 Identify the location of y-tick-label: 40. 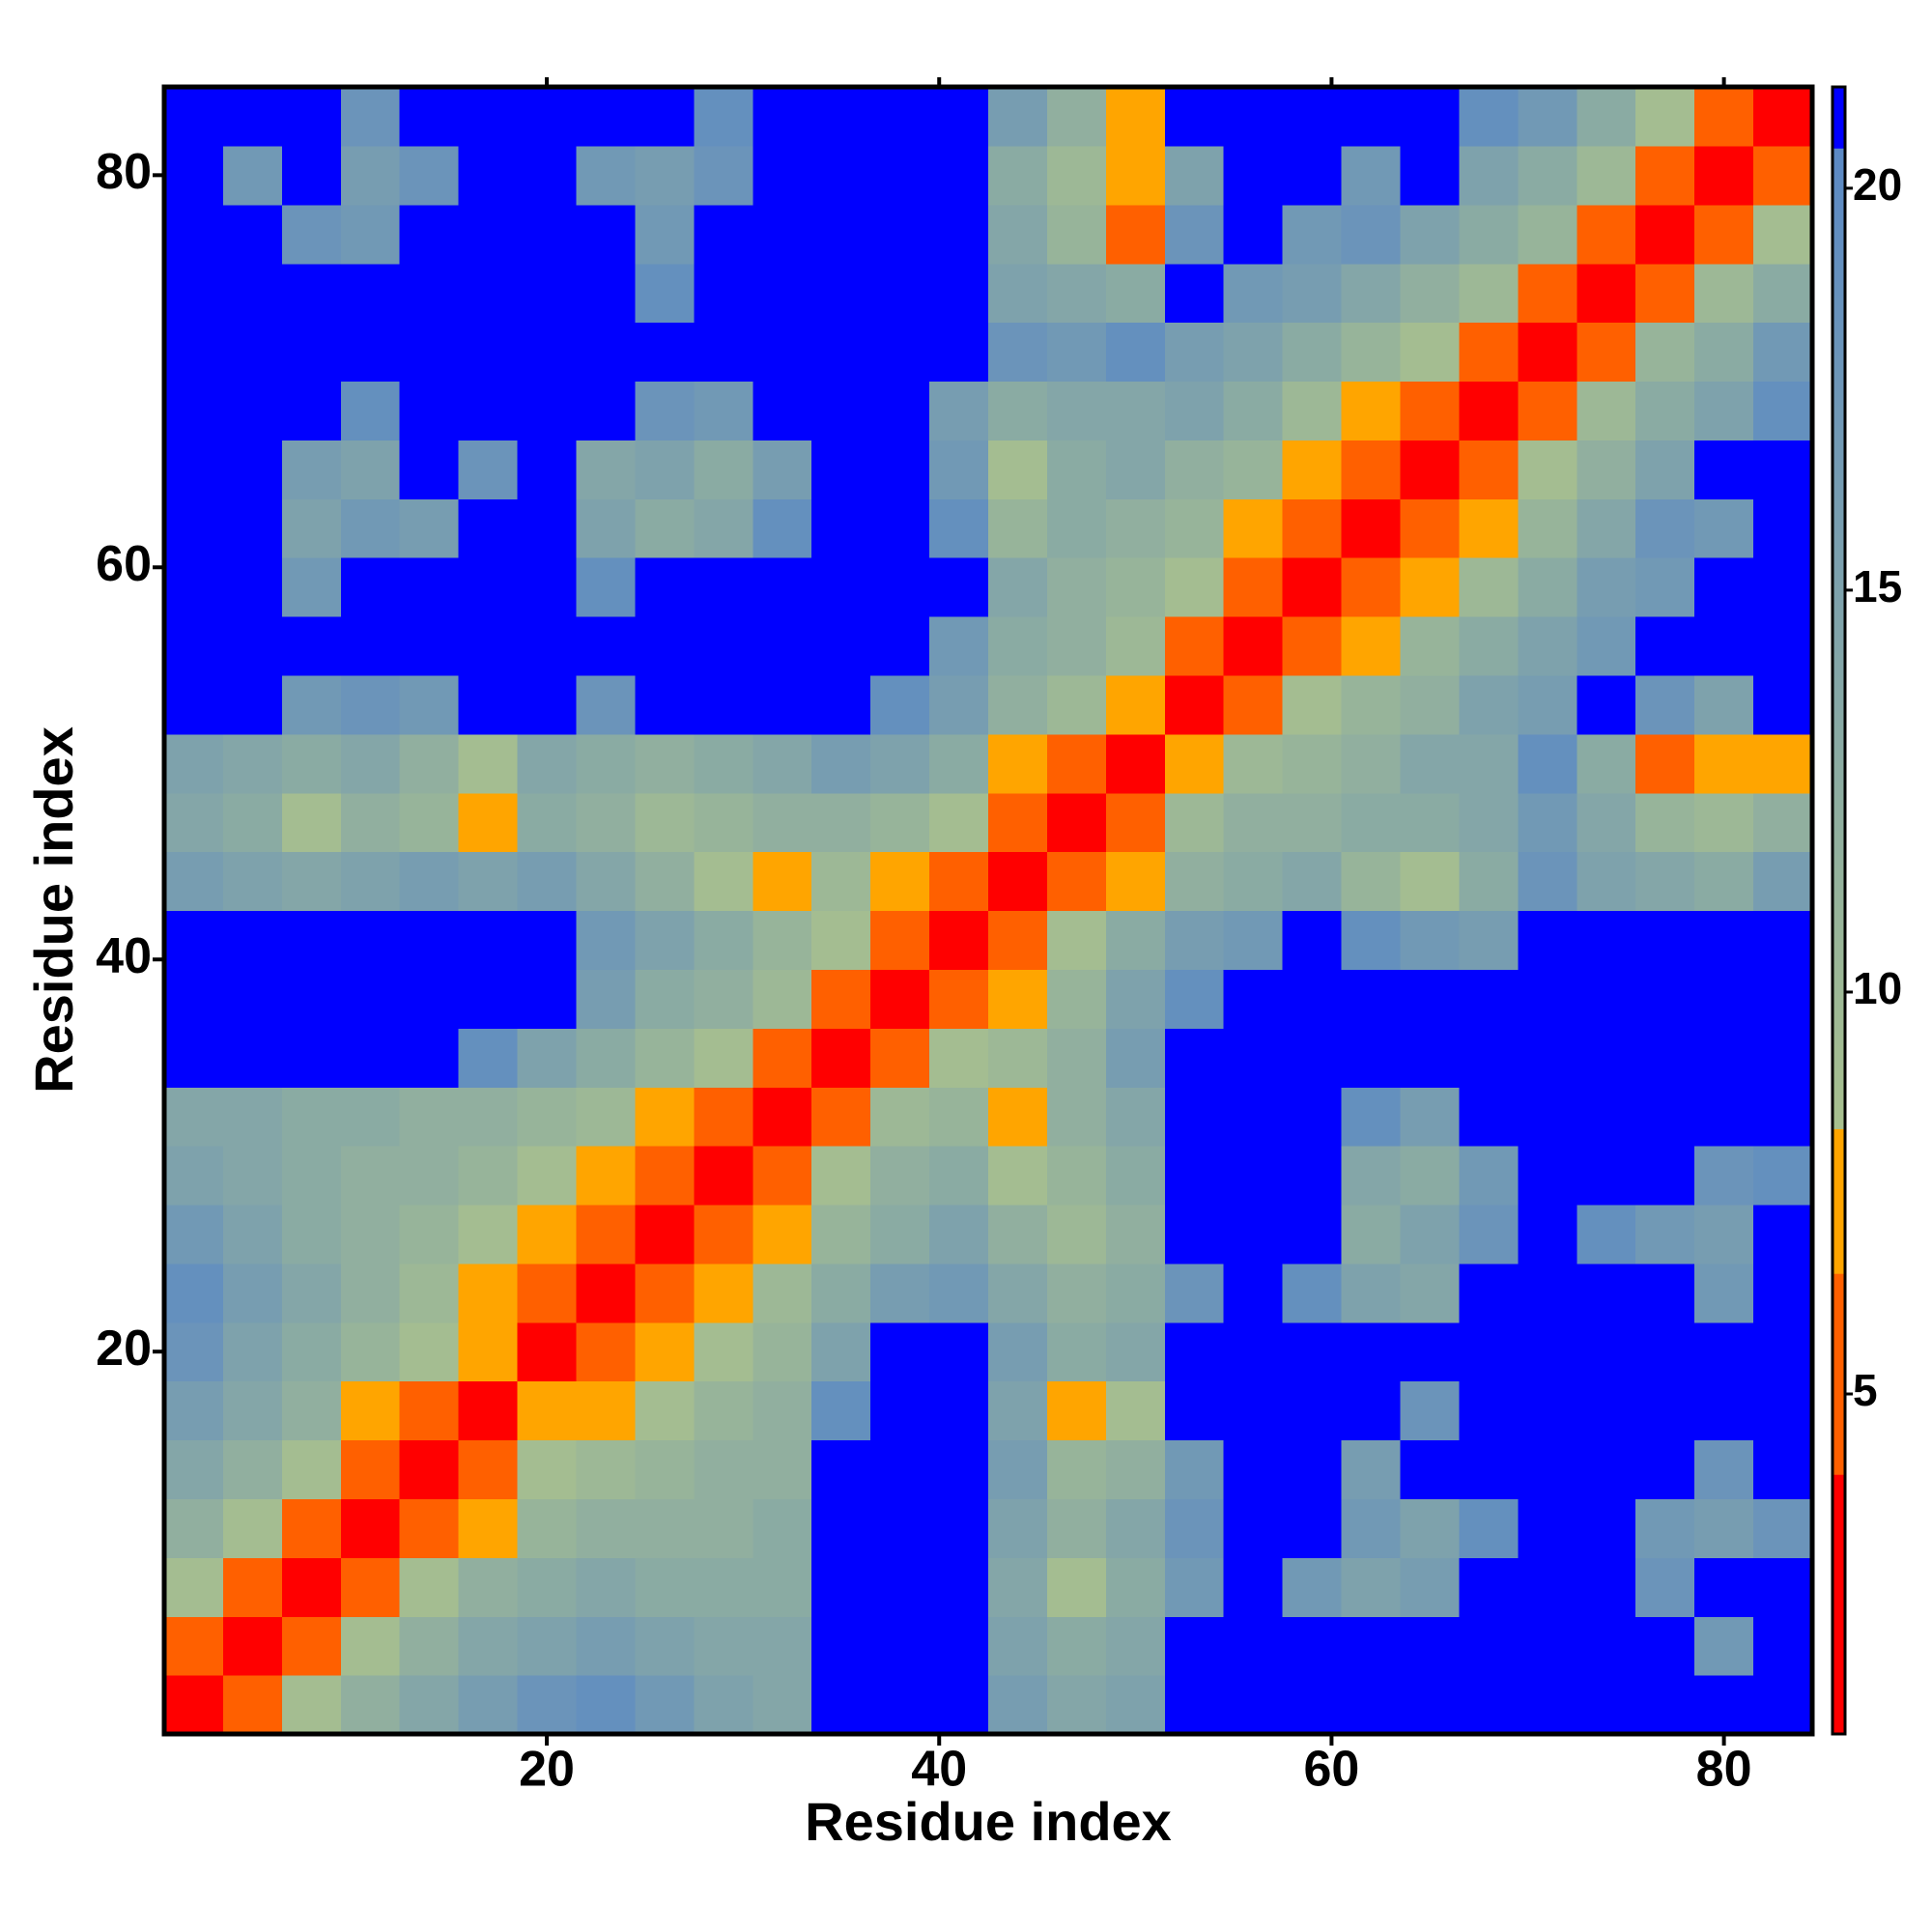
(124, 956).